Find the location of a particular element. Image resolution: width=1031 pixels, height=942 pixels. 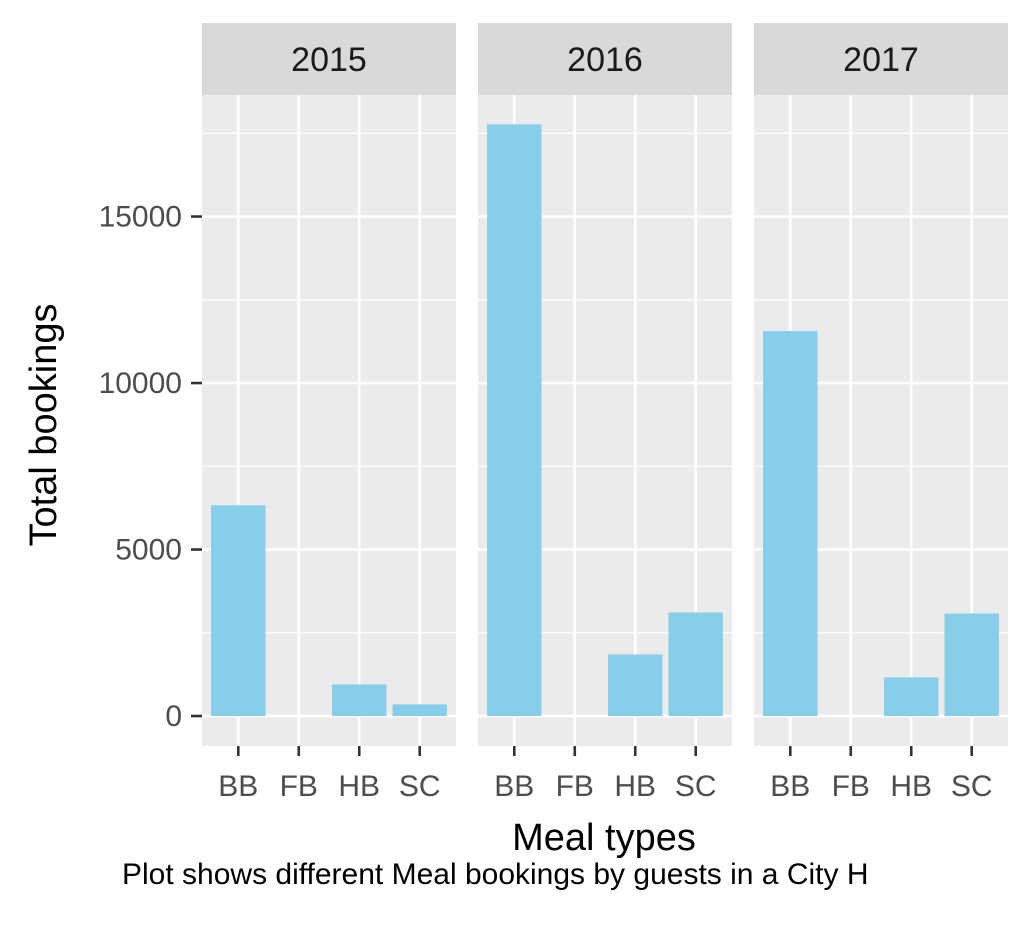

bar-2015-SC is located at coordinates (419, 710).